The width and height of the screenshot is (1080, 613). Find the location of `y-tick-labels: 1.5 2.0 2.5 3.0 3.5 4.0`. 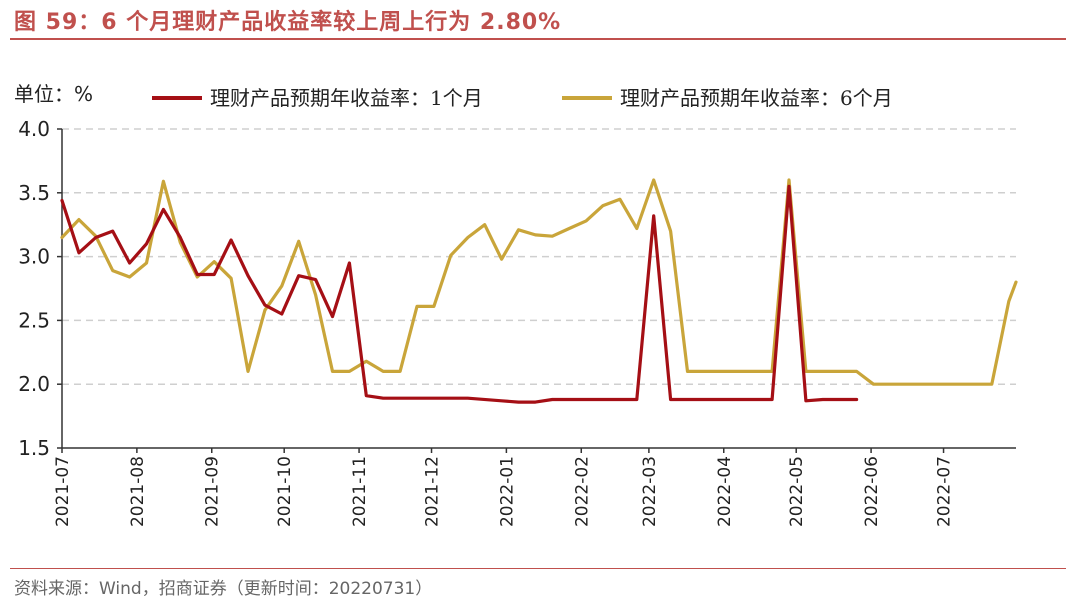

y-tick-labels: 1.5 2.0 2.5 3.0 3.5 4.0 is located at coordinates (34, 288).